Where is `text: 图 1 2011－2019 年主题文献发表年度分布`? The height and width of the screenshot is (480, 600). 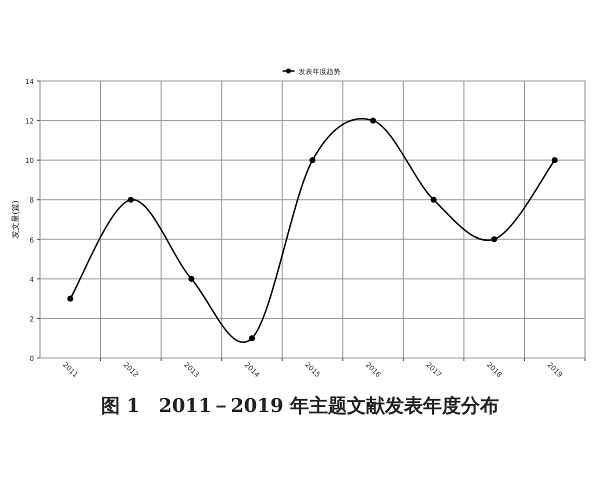 text: 图 1 2011－2019 年主题文献发表年度分布 is located at coordinates (300, 406).